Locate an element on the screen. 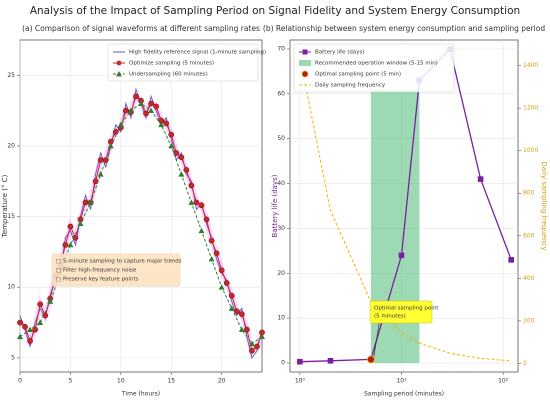  y-tick-label: 40 is located at coordinates (281, 183).